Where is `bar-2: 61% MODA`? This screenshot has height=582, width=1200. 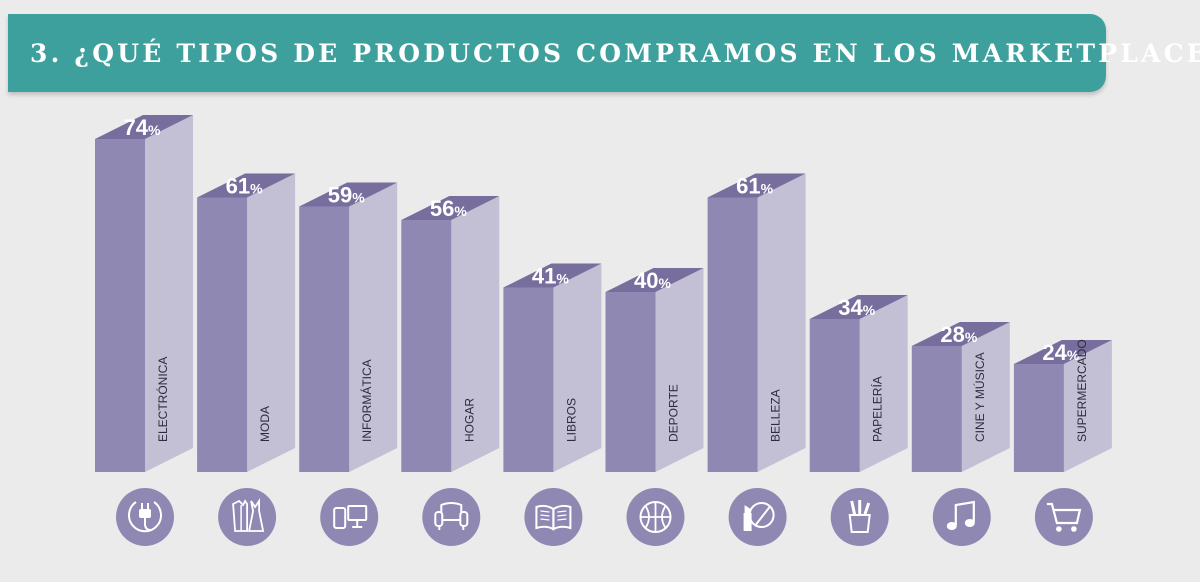
bar-2: 61% MODA is located at coordinates (246, 322).